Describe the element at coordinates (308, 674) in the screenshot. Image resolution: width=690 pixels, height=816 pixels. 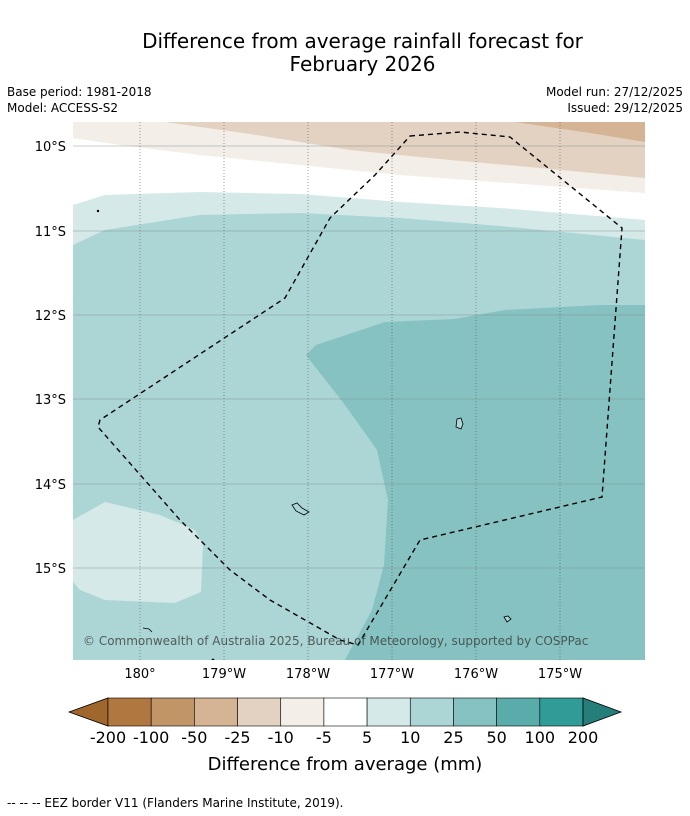
I see `lon-label-178w: 178°W` at that location.